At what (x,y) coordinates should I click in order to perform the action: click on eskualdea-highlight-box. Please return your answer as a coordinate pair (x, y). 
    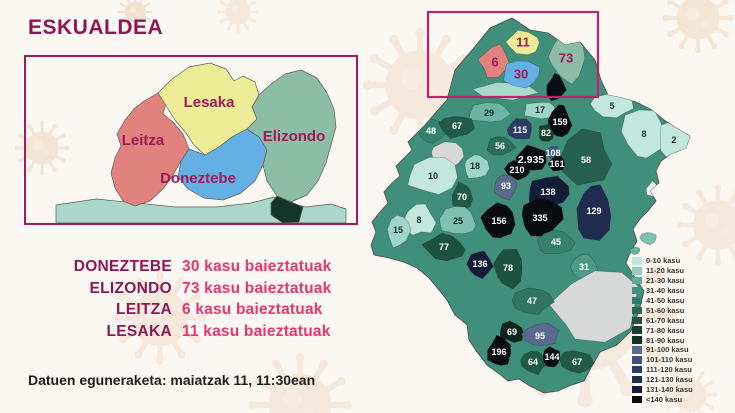
    Looking at the image, I should click on (513, 54).